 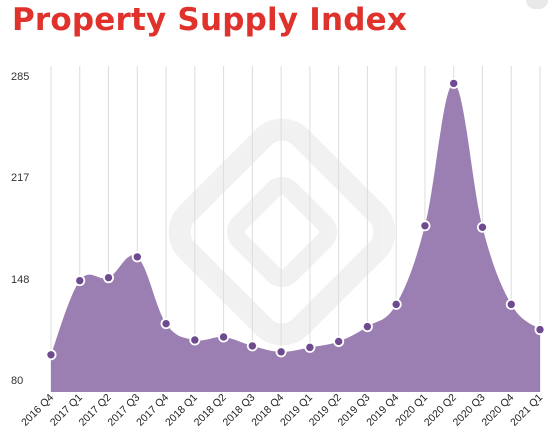 I want to click on corner-decoration, so click(x=537, y=4).